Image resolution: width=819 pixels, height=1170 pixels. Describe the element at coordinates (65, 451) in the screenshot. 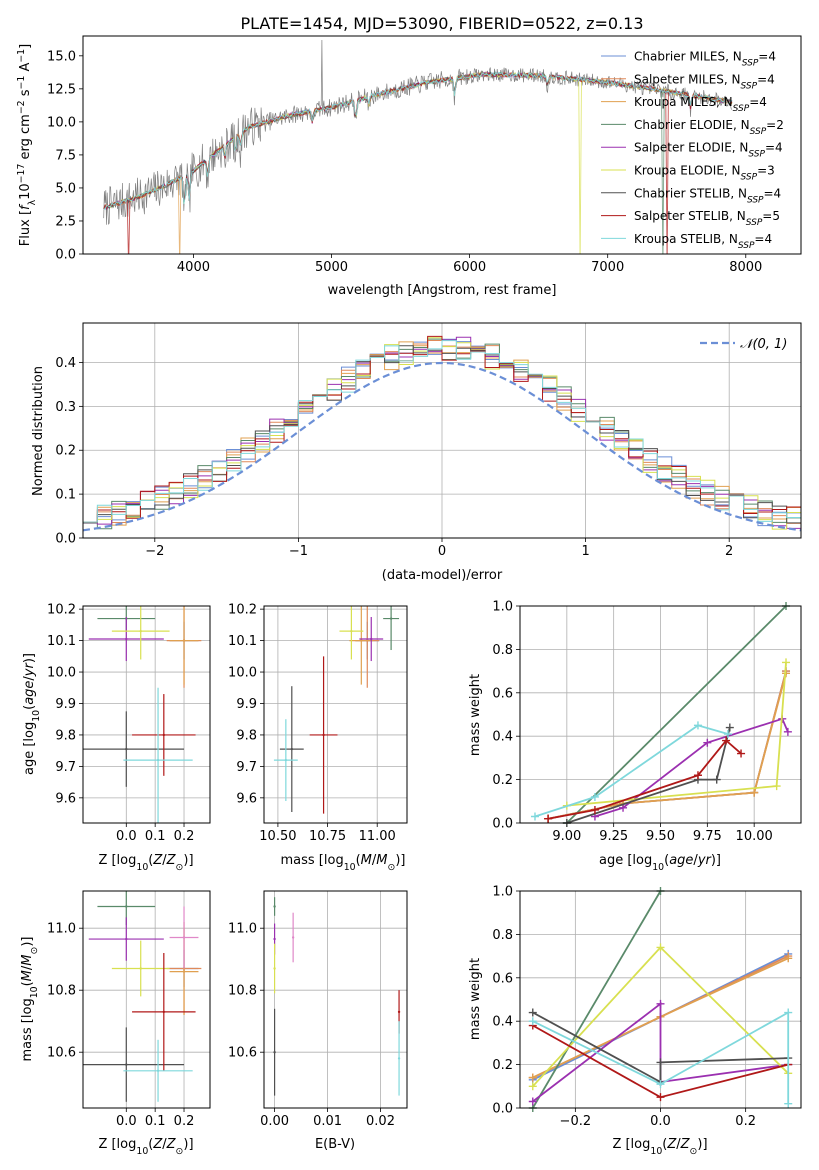

I see `y-tick-label: 0.2` at that location.